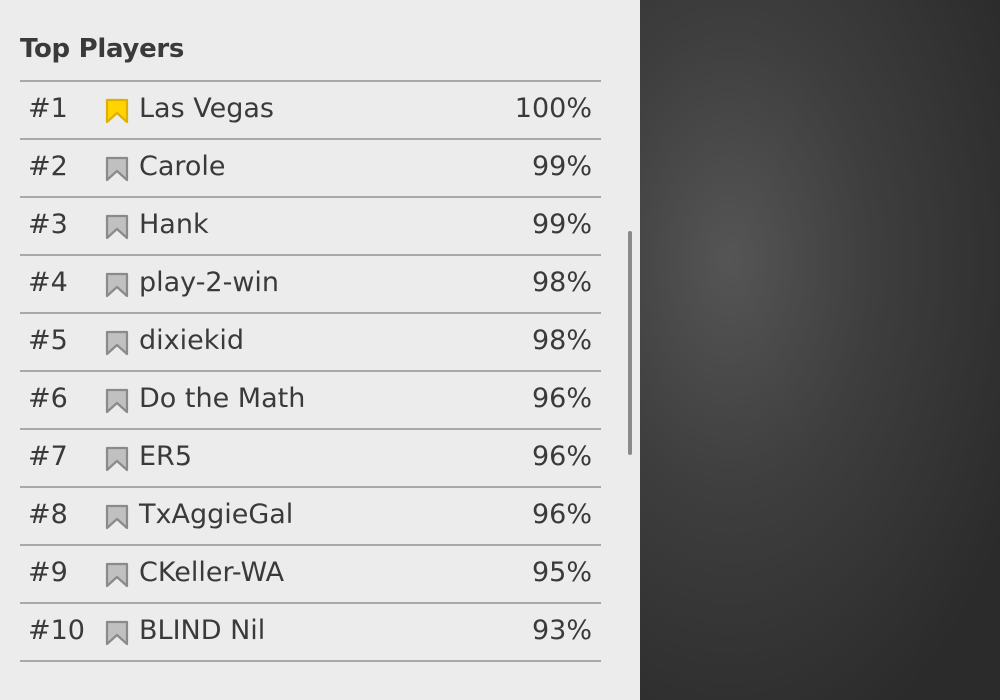 The width and height of the screenshot is (1000, 700). What do you see at coordinates (561, 630) in the screenshot?
I see `player-percent: 93%` at bounding box center [561, 630].